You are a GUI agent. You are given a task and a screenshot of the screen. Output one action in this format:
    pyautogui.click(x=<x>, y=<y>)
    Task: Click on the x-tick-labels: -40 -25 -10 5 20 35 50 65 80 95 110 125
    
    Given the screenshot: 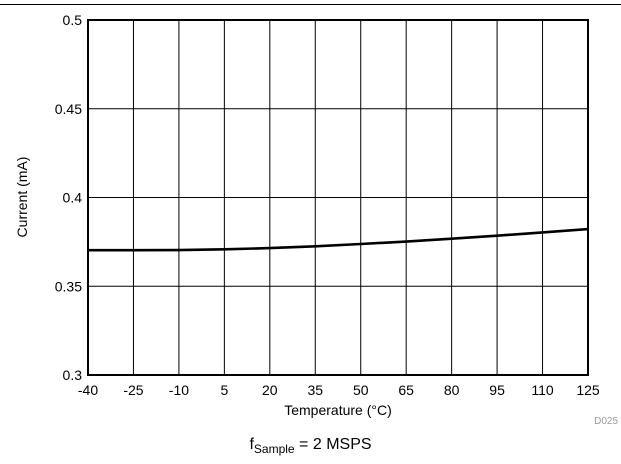 What is the action you would take?
    pyautogui.click(x=339, y=390)
    